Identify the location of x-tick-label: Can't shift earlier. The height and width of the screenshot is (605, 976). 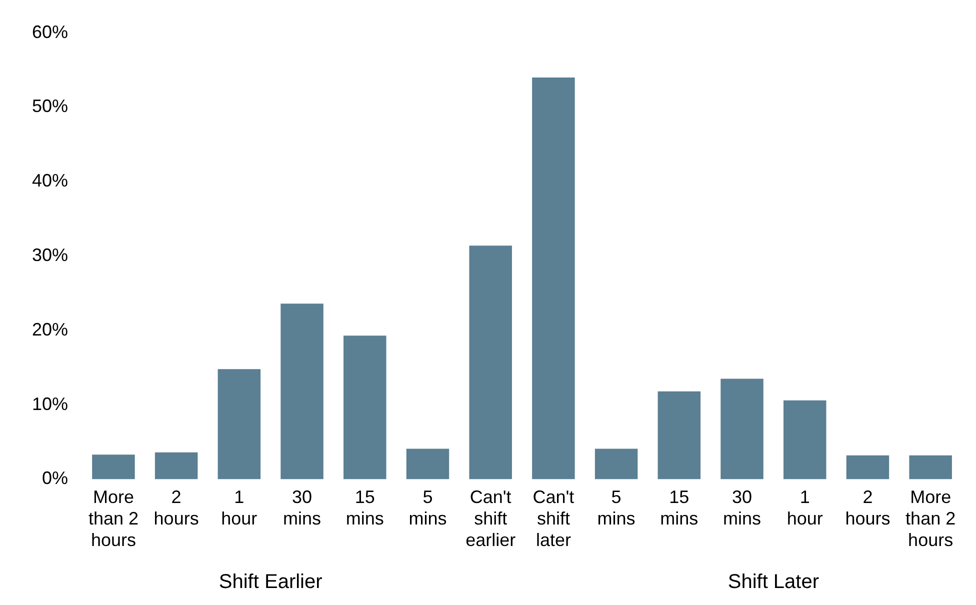
(491, 518).